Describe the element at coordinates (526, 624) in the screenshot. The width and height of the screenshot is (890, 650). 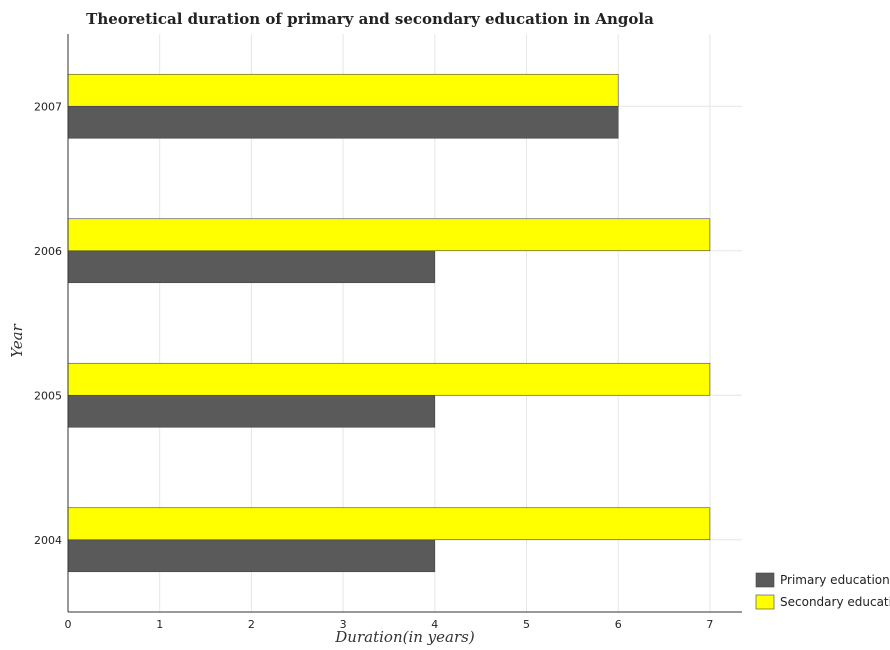
I see `x-tick-label: 5` at that location.